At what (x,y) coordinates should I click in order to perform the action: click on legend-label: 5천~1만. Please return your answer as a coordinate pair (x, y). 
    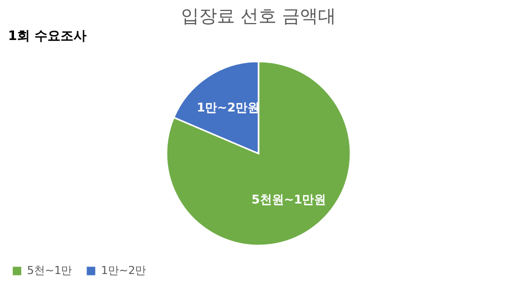
    Looking at the image, I should click on (49, 270).